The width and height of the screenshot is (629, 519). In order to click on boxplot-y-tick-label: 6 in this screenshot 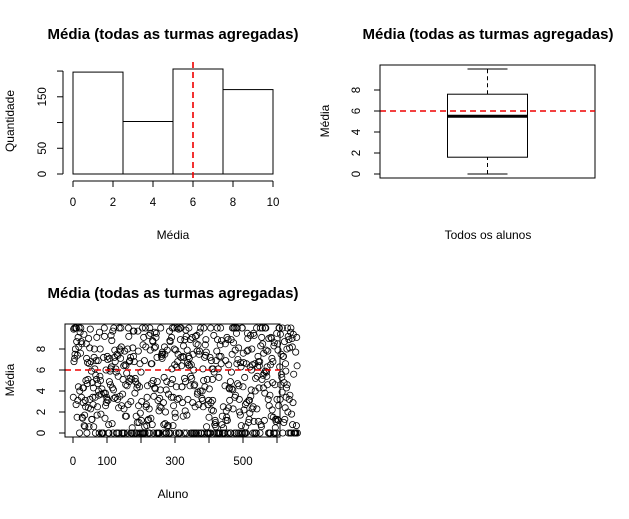, I will do `click(357, 111)`.